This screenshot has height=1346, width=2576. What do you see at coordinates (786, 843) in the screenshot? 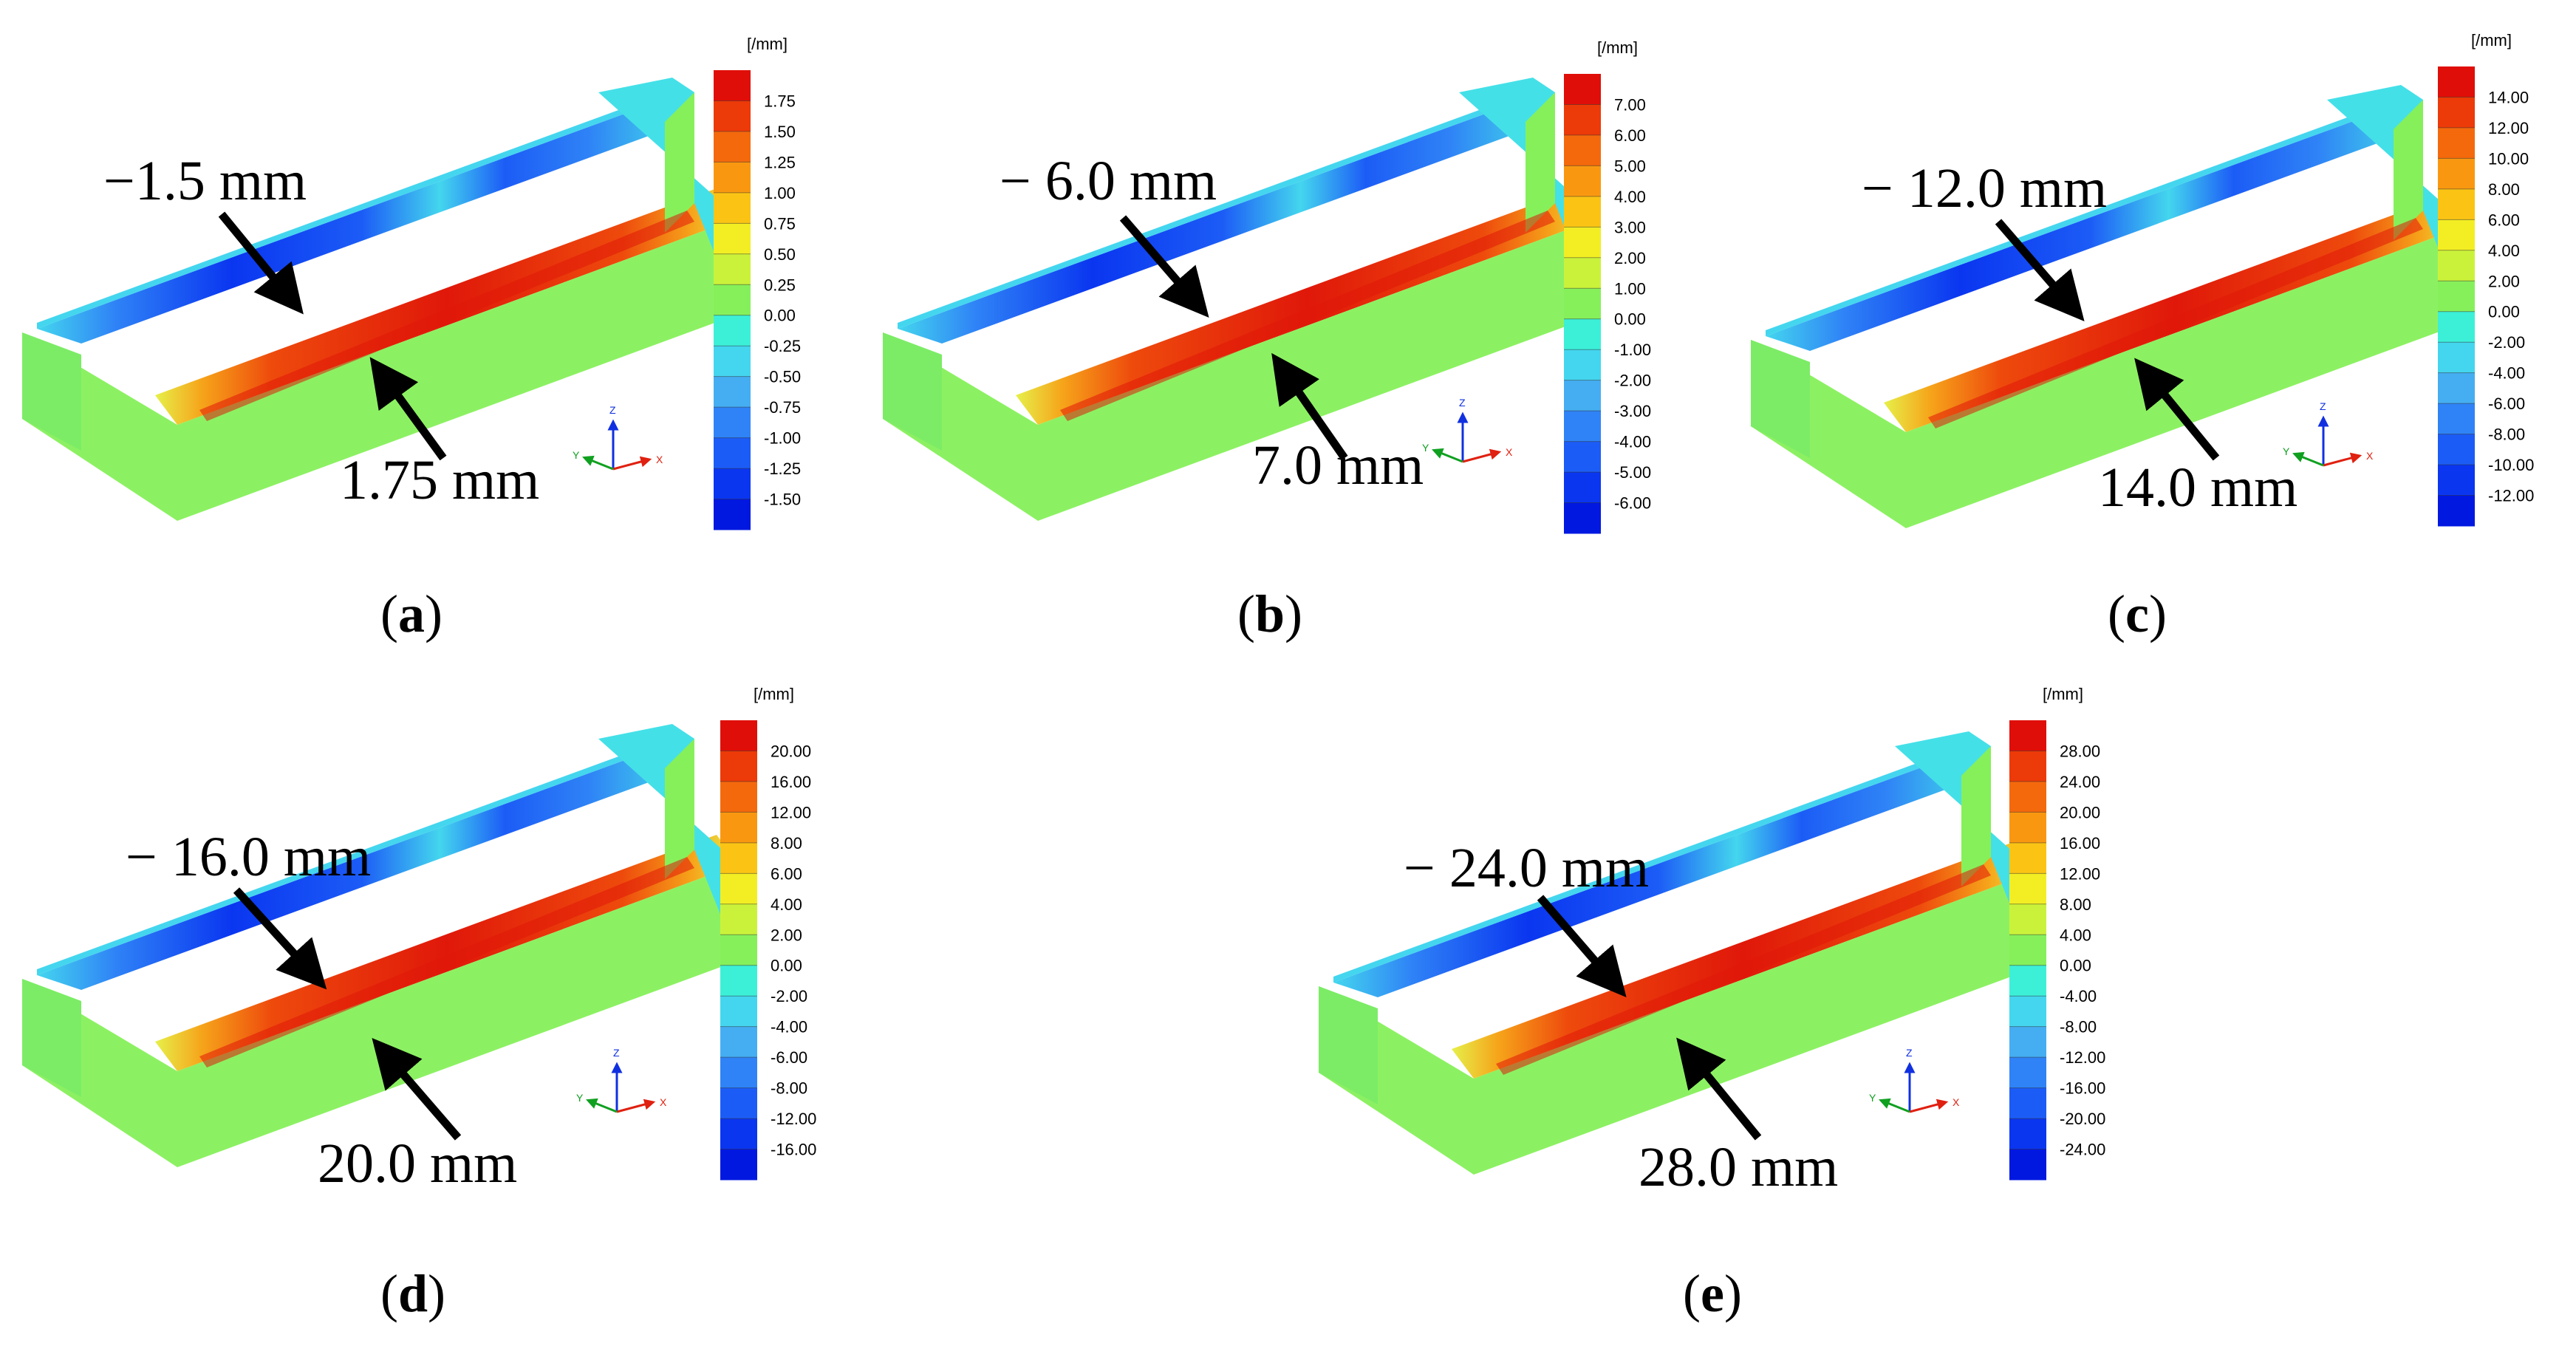
I see `legend-tick-label: 8.00` at bounding box center [786, 843].